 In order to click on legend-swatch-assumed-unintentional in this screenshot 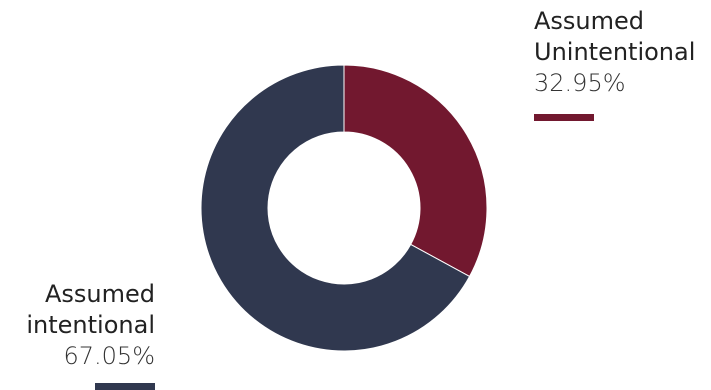, I will do `click(564, 117)`.